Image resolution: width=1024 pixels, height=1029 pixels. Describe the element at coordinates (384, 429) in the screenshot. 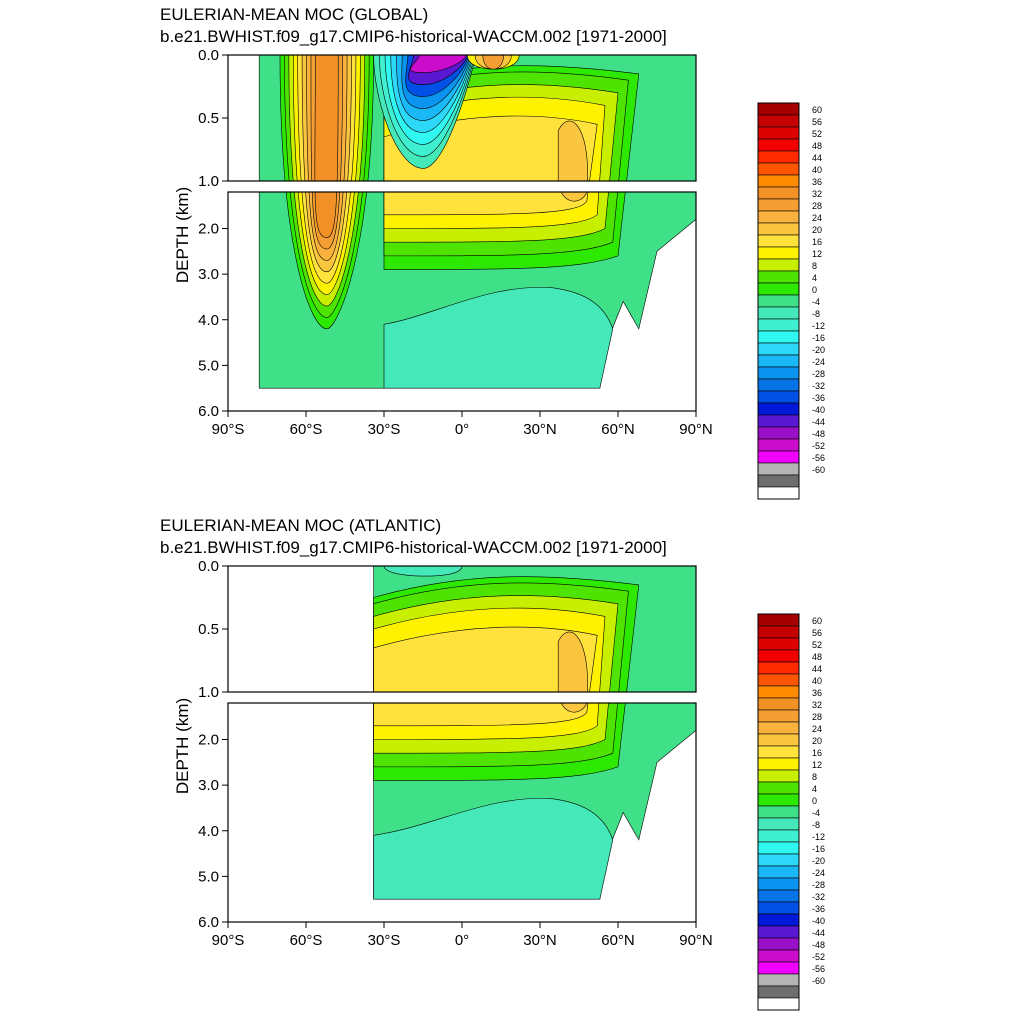

I see `x-tick-label: 30°S` at that location.